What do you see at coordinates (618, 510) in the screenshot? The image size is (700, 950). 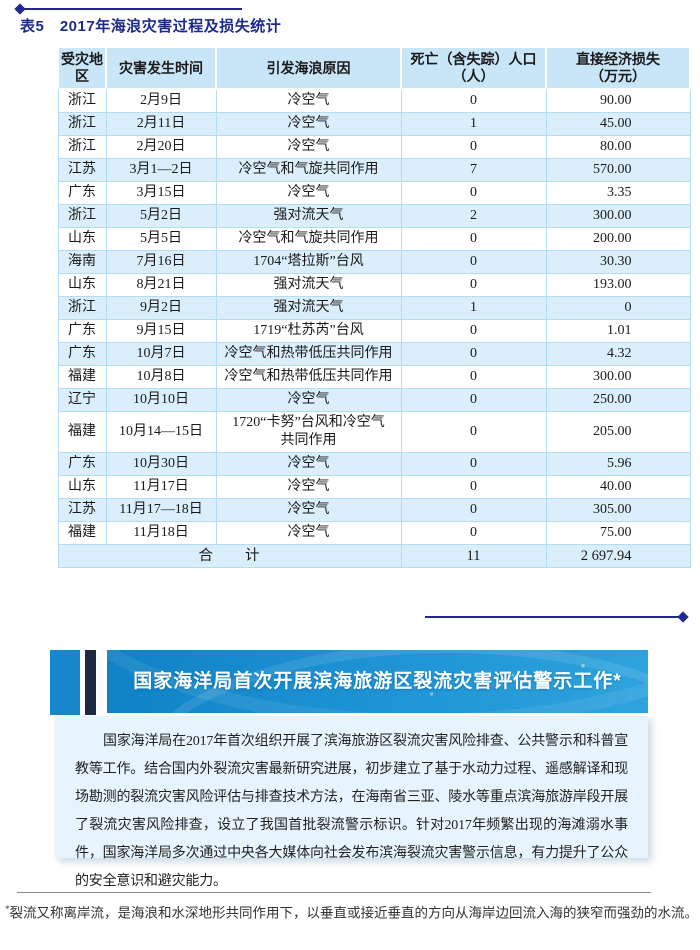 I see `cell-loss: 305.00` at bounding box center [618, 510].